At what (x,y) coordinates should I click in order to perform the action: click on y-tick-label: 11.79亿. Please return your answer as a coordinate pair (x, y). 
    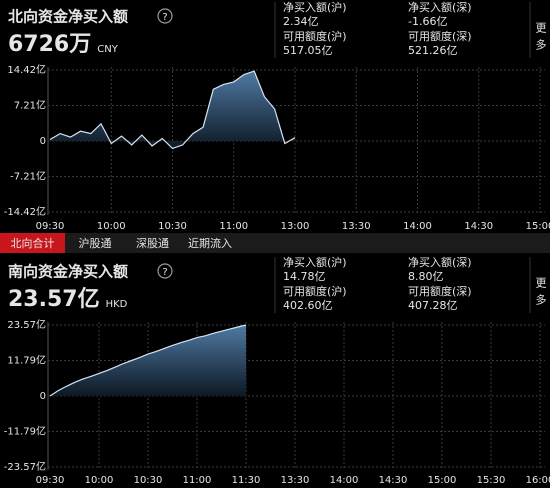
    Looking at the image, I should click on (26, 359).